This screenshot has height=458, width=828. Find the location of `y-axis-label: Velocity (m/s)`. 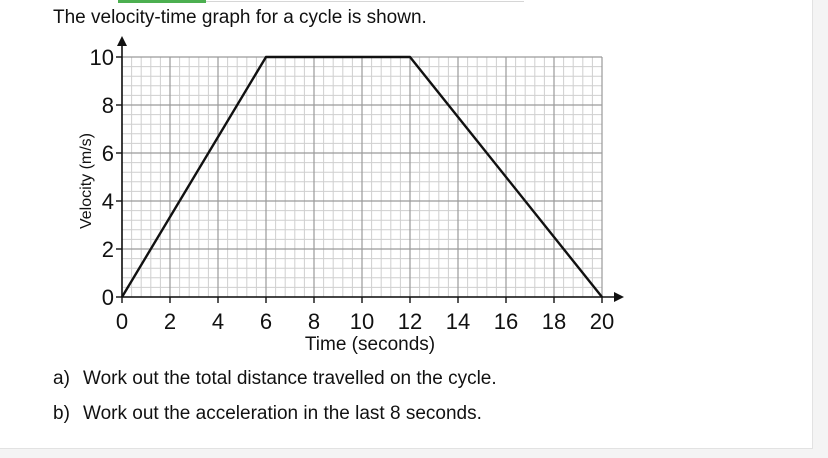

y-axis-label: Velocity (m/s) is located at coordinates (86, 181).